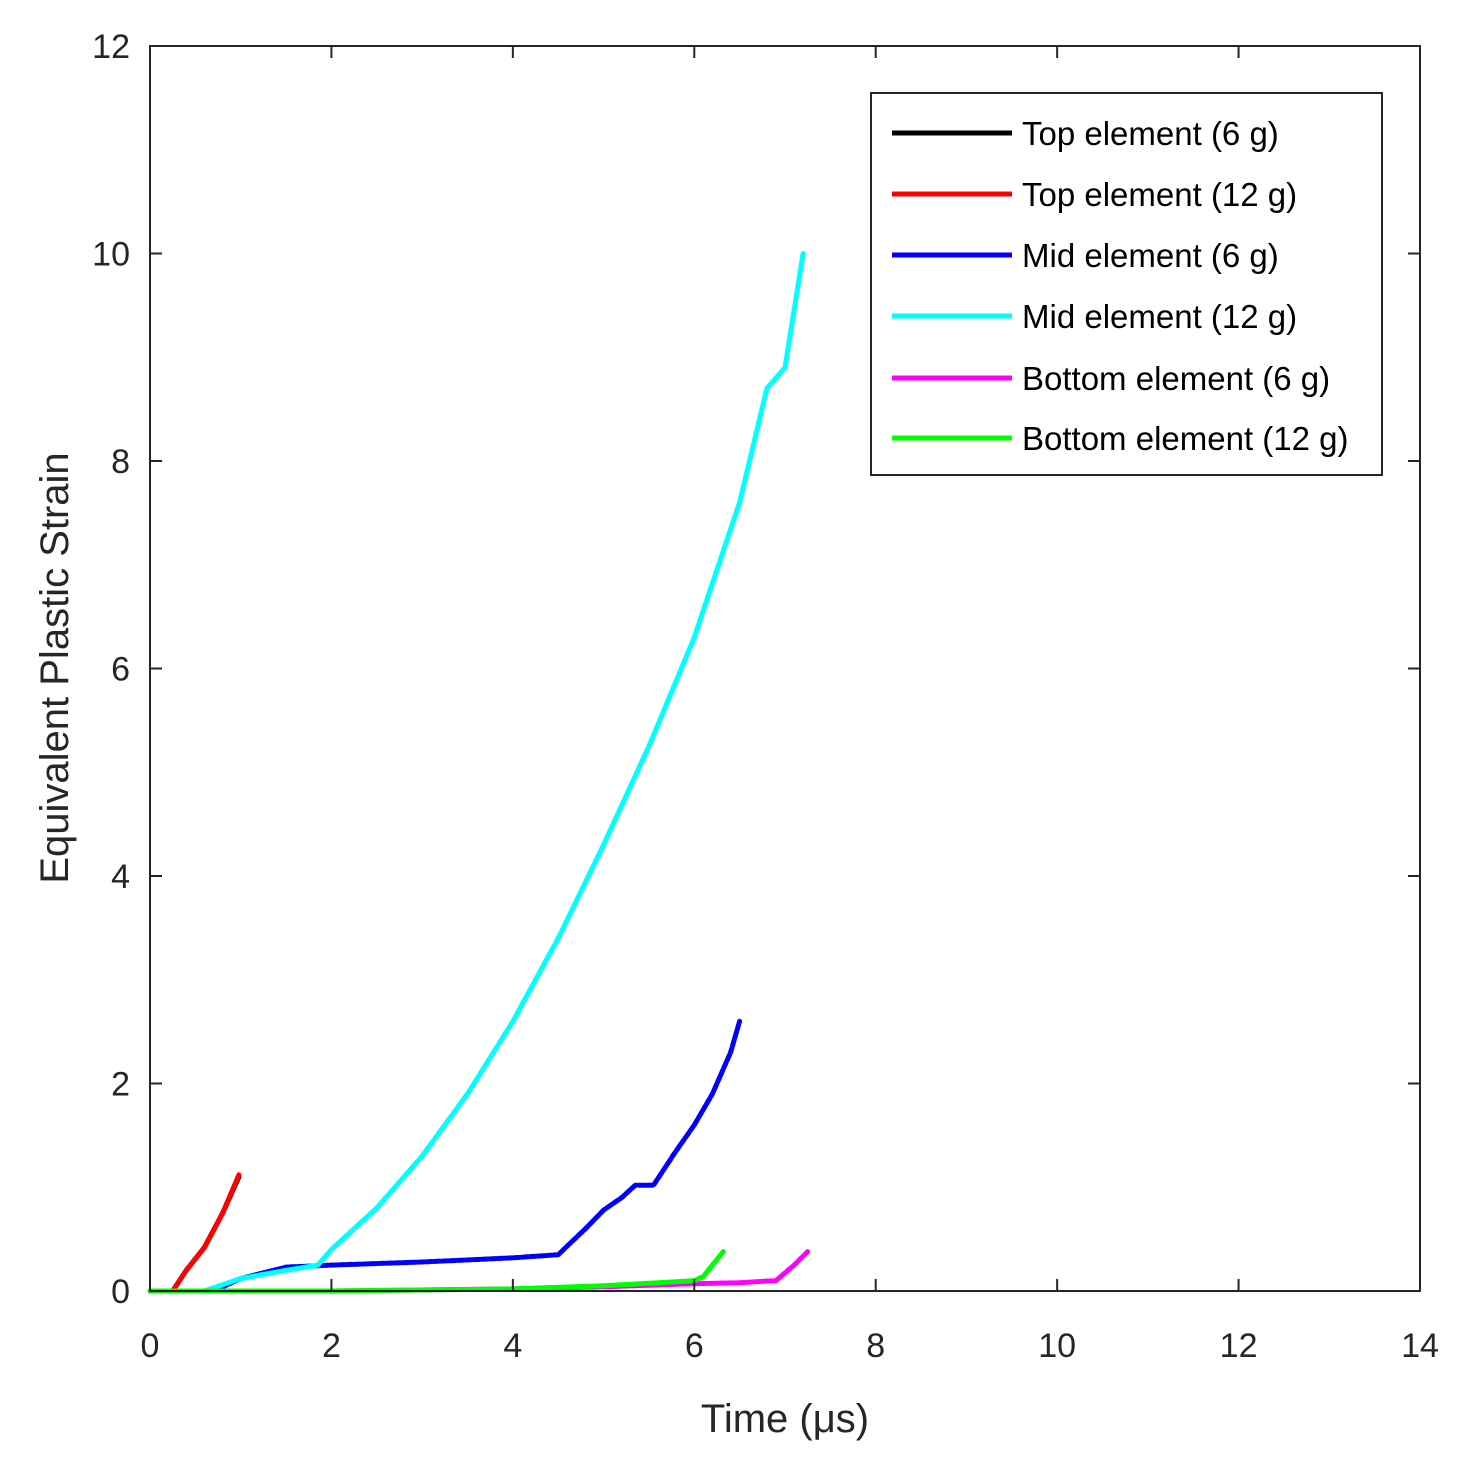  What do you see at coordinates (1176, 378) in the screenshot?
I see `legend-label-5: Bottom element (6 g)` at bounding box center [1176, 378].